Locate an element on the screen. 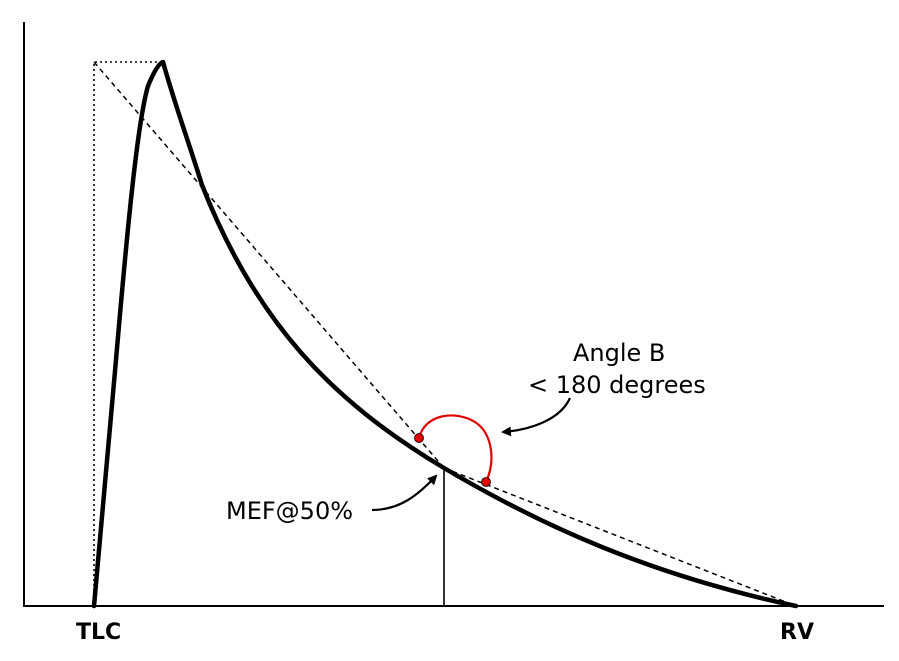 The height and width of the screenshot is (661, 899). x-label-tlc: TLC is located at coordinates (99, 632).